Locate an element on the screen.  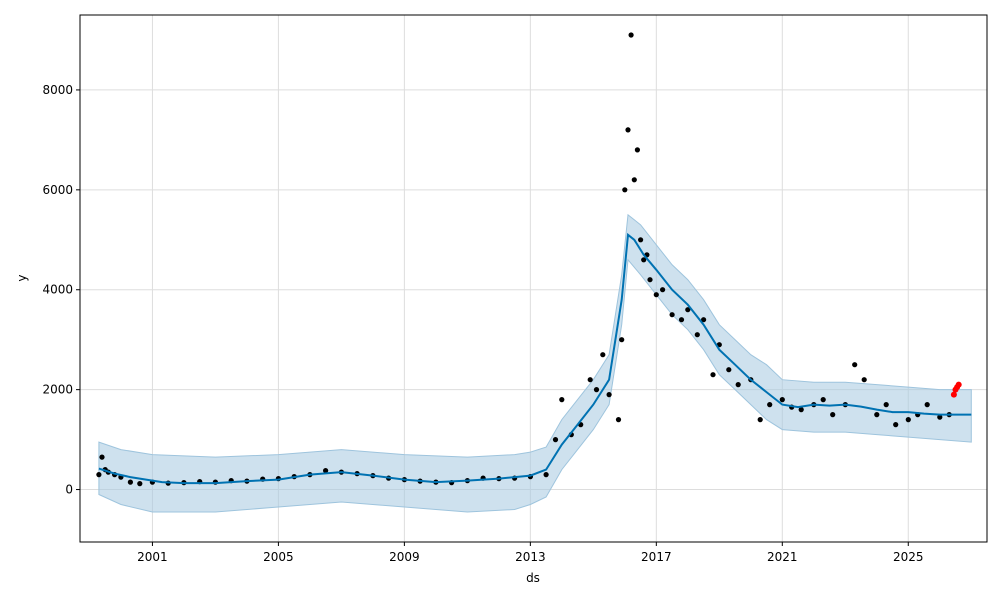
x-tick-label: 2017 is located at coordinates (656, 557).